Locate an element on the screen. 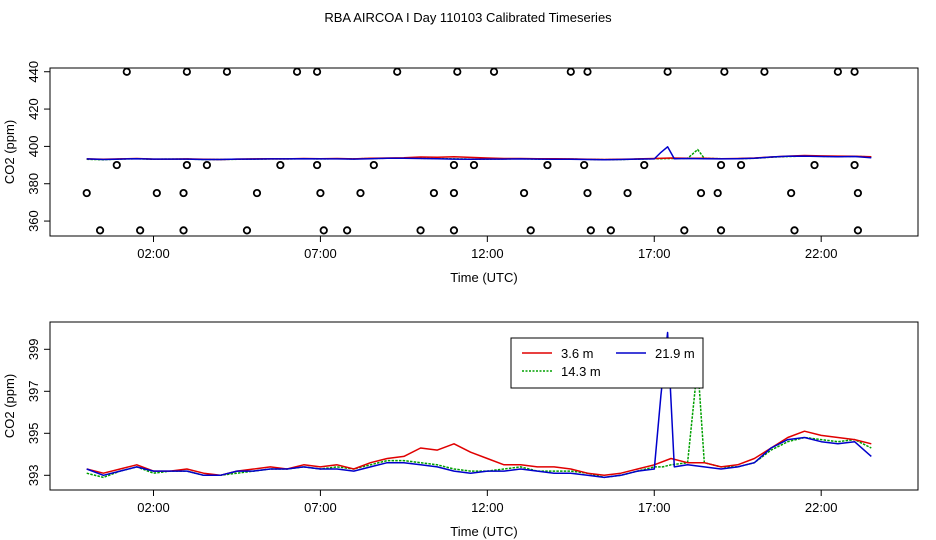  legend-label-3-6m: 3.6 m is located at coordinates (577, 353).